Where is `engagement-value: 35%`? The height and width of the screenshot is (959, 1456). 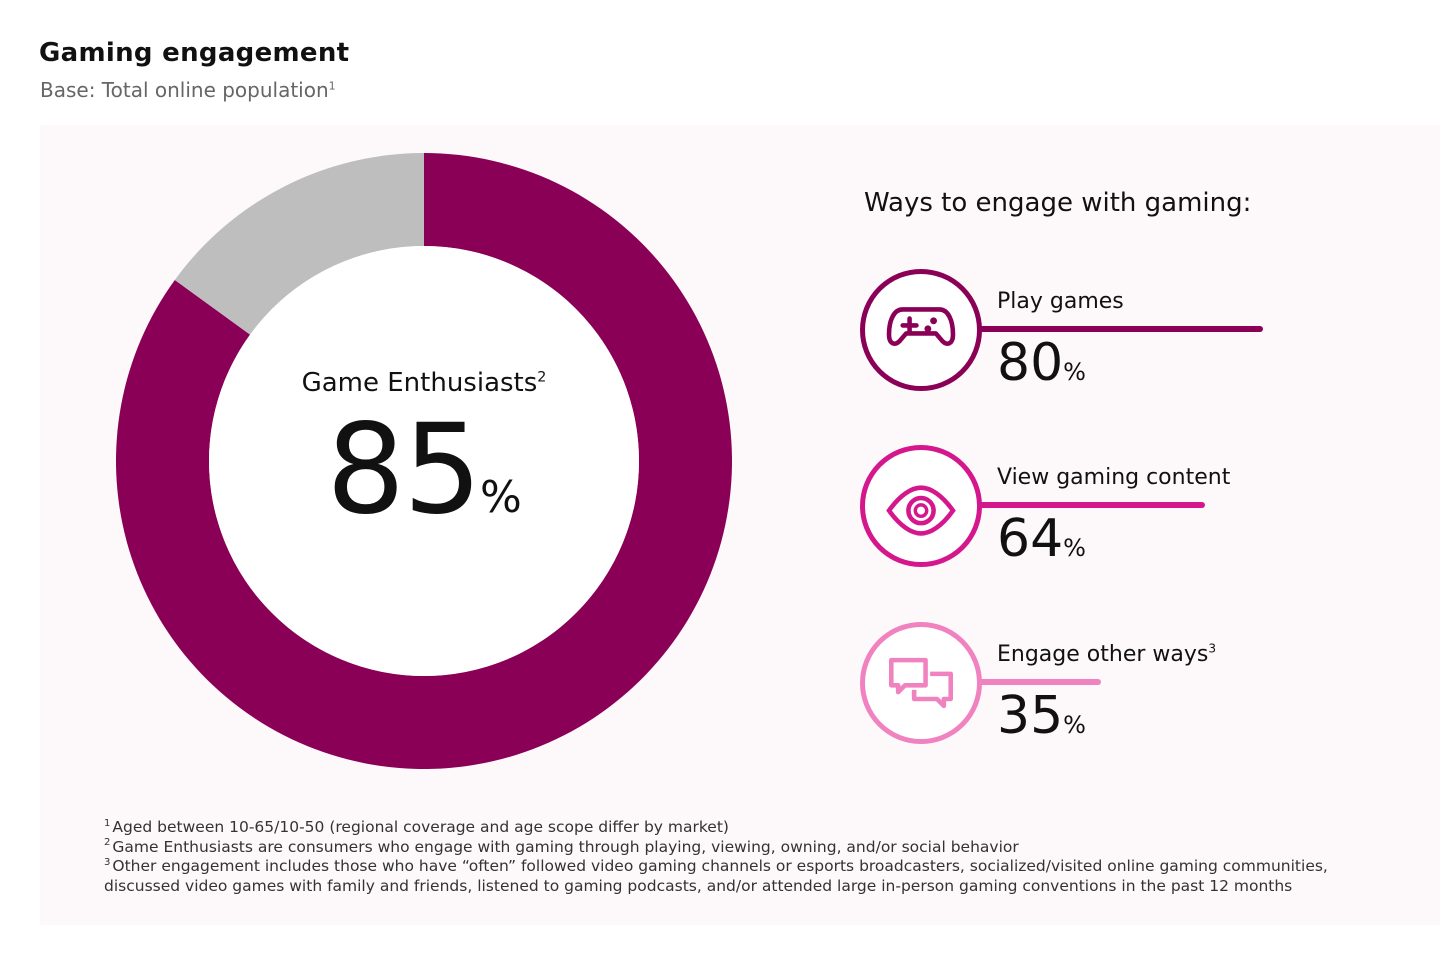 engagement-value: 35% is located at coordinates (1041, 716).